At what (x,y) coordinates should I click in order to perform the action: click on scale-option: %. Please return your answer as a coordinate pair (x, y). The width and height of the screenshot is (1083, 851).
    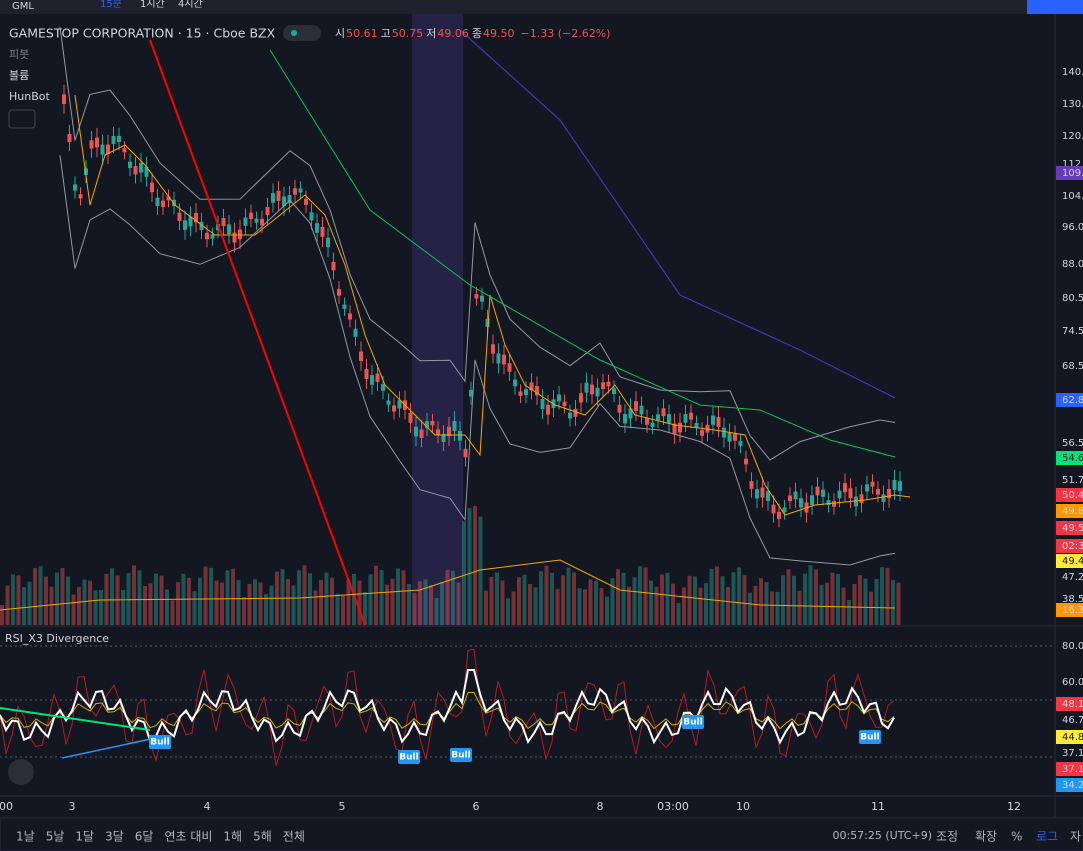
    Looking at the image, I should click on (1016, 837).